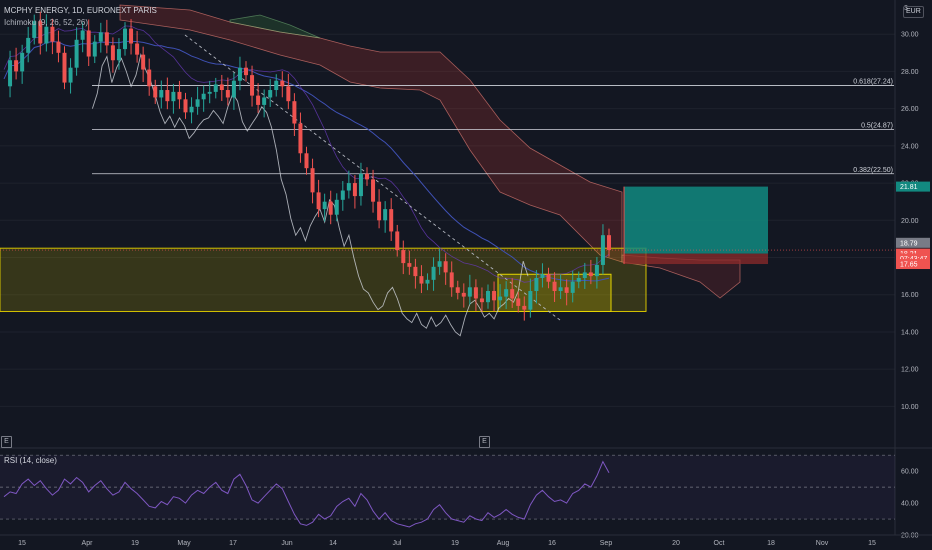 The width and height of the screenshot is (932, 550). What do you see at coordinates (873, 170) in the screenshot?
I see `fib-level-label: 0.382(22.50)` at bounding box center [873, 170].